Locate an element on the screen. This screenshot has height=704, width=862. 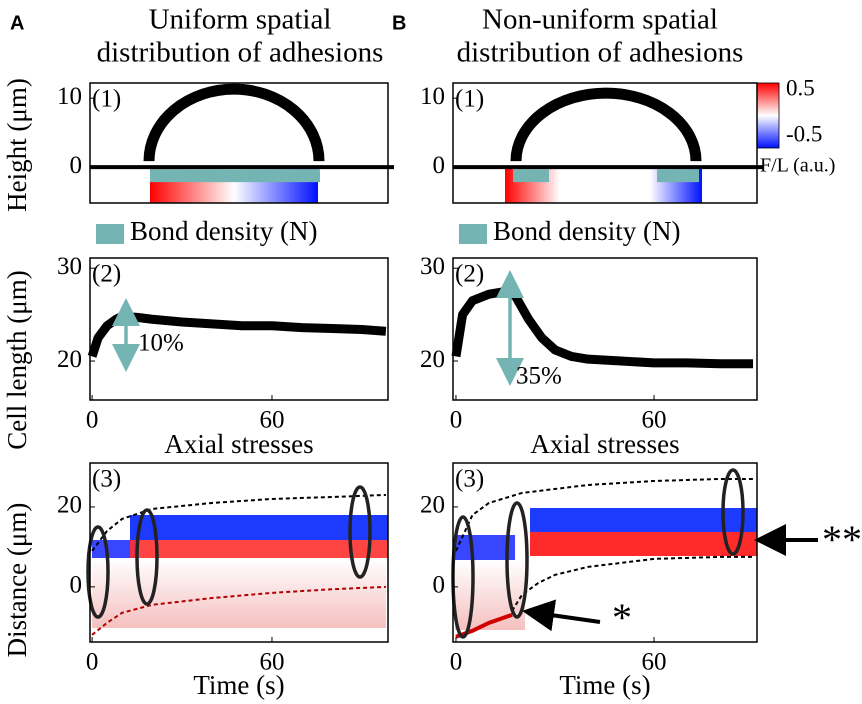
panel: 10% is located at coordinates (237, 335).